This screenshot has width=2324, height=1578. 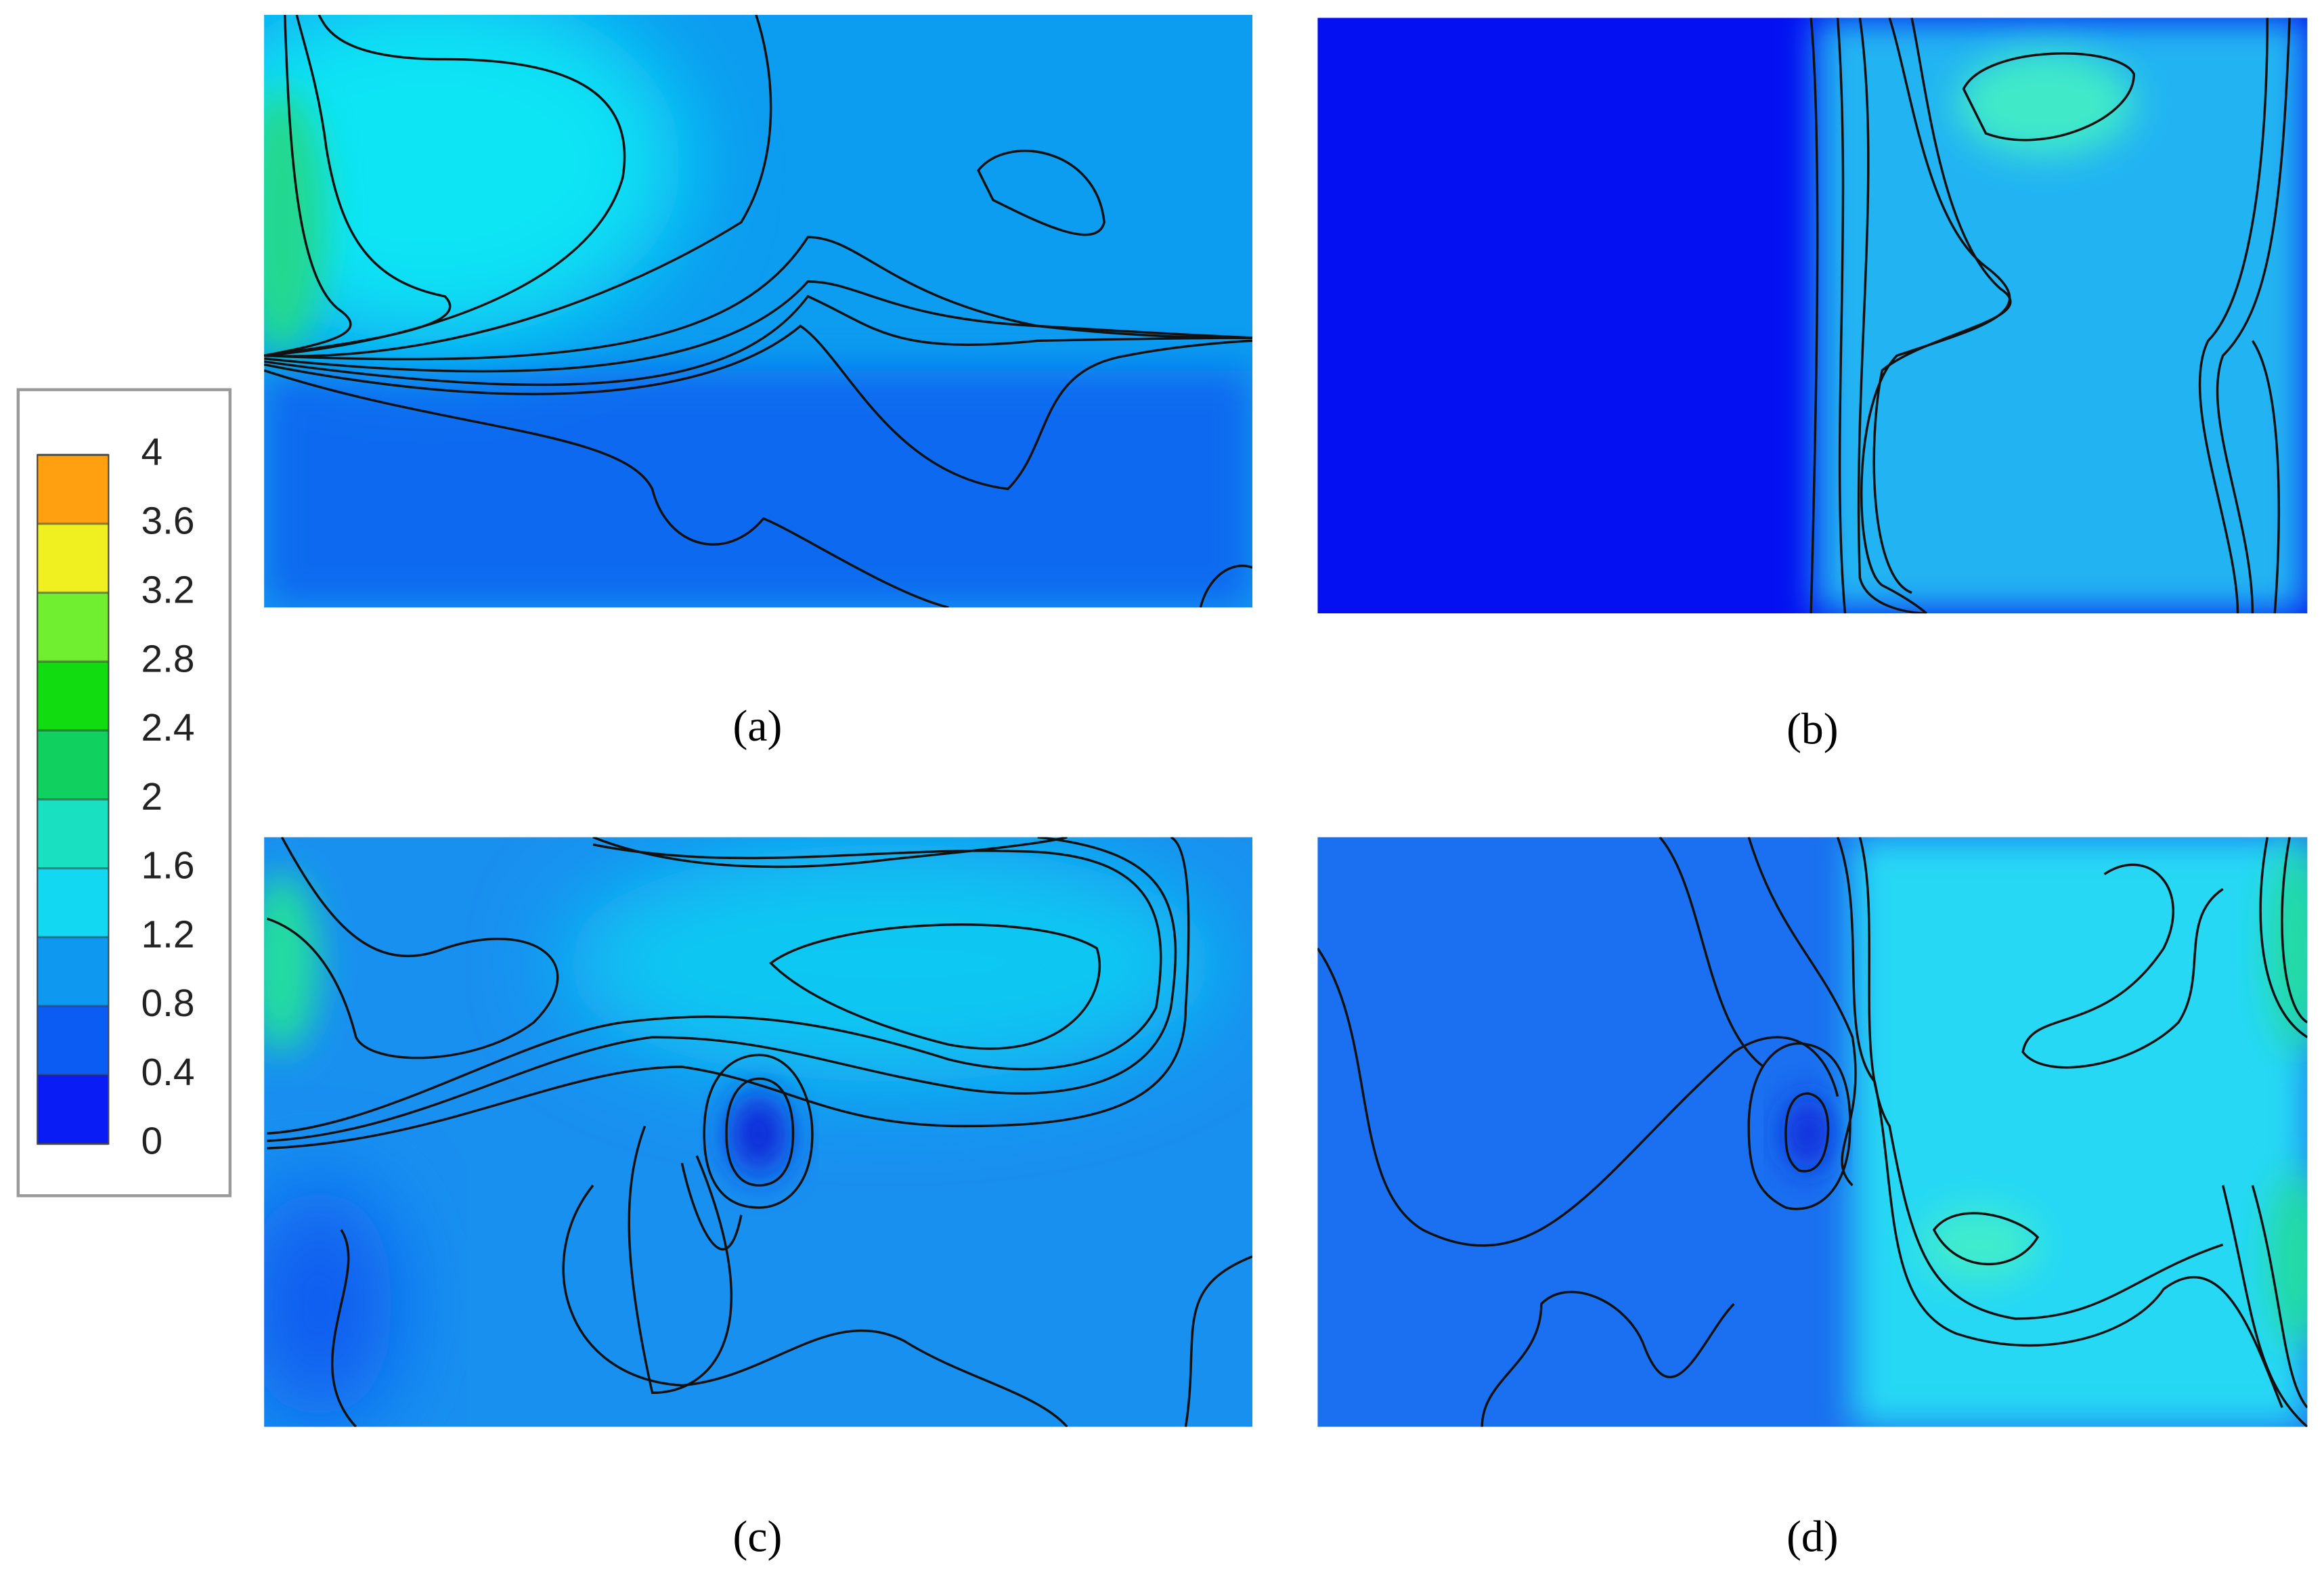 I want to click on colorbar-tick-label: 3.2, so click(x=167, y=590).